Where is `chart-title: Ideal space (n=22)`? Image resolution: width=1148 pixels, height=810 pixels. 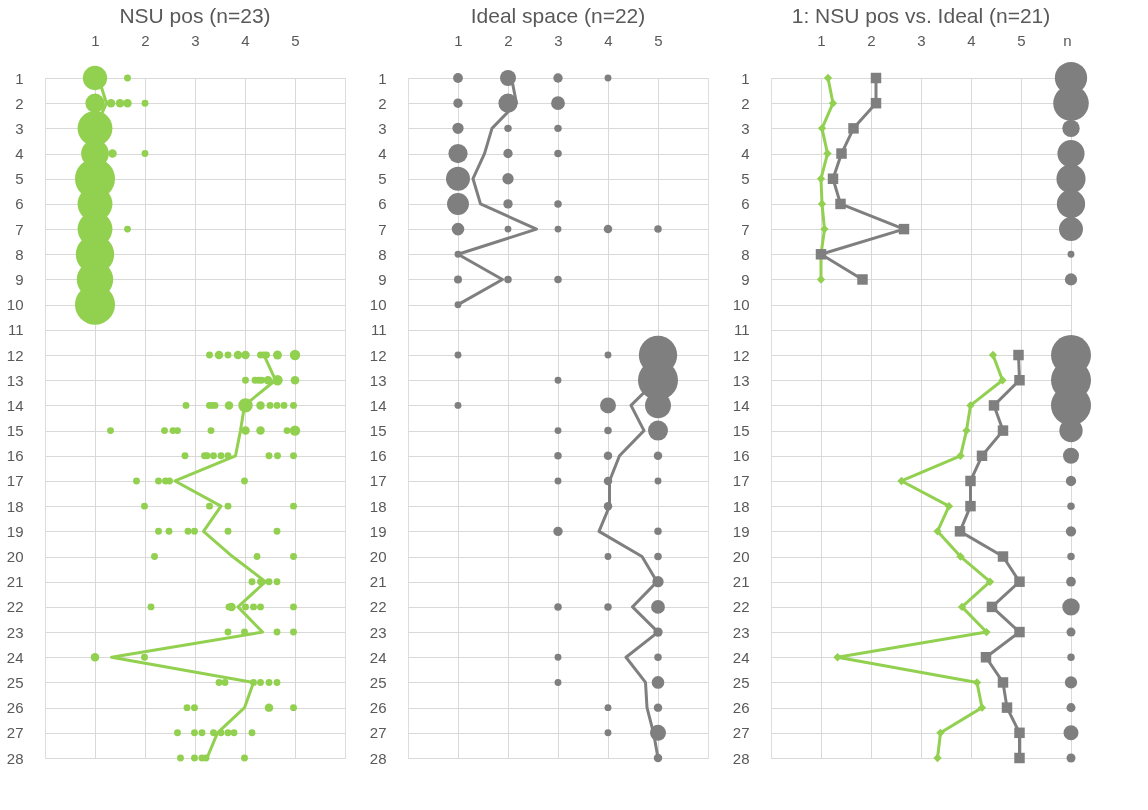 chart-title: Ideal space (n=22) is located at coordinates (558, 15).